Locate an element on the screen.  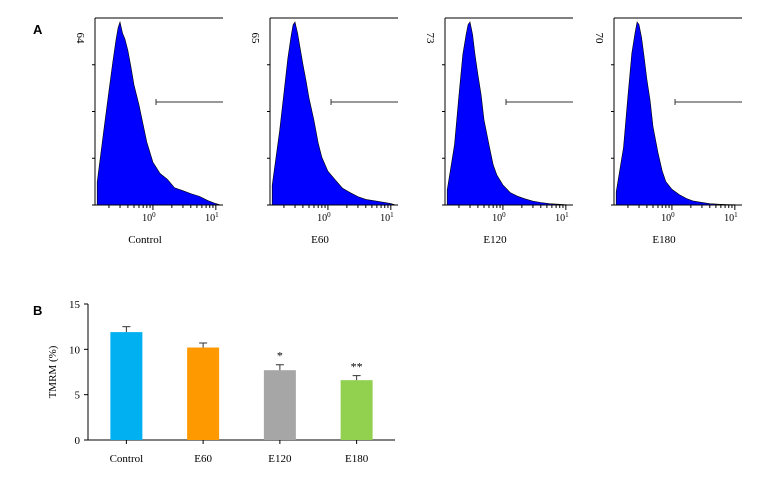
x-tick-label: E120 is located at coordinates (280, 459).